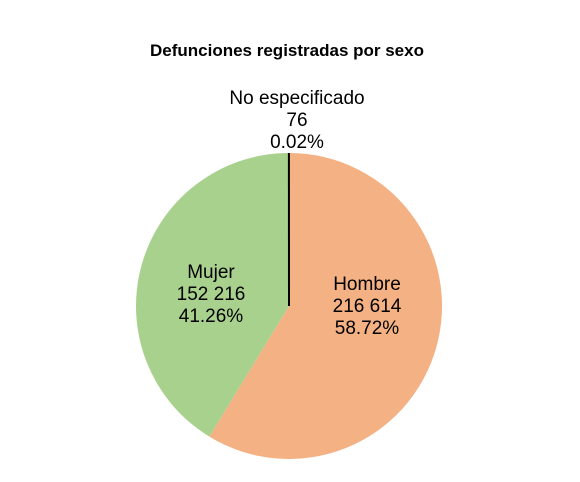 The height and width of the screenshot is (482, 580). What do you see at coordinates (296, 98) in the screenshot?
I see `slice-label-no-especificado: No especificado` at bounding box center [296, 98].